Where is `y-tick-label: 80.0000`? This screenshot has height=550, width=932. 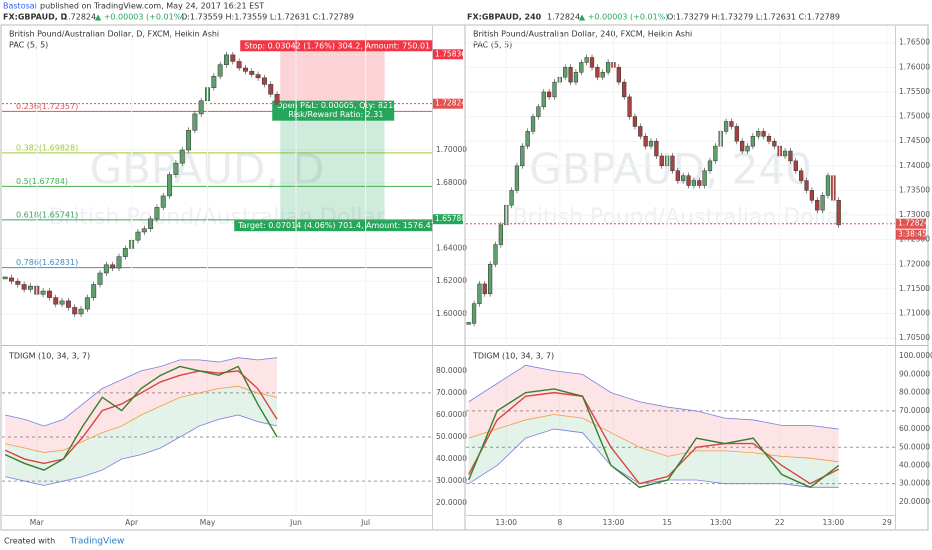 y-tick-label: 80.0000 is located at coordinates (451, 370).